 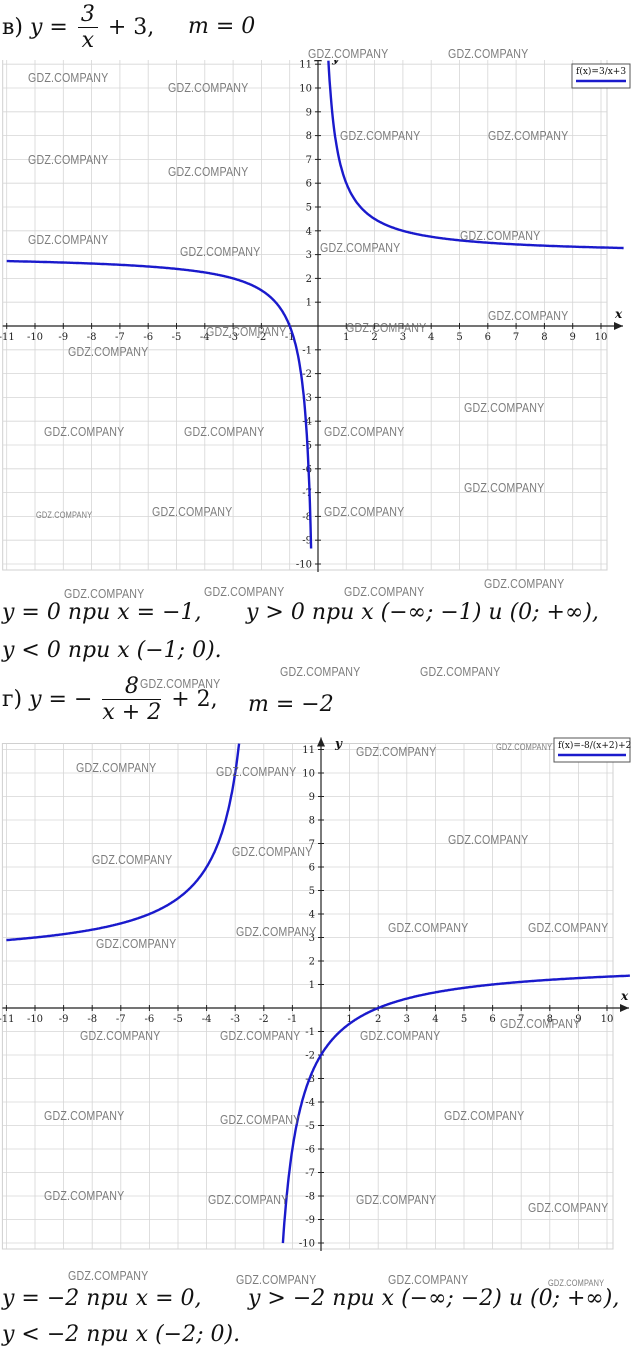 I want to click on part-g-param: m = −2, so click(x=291, y=704).